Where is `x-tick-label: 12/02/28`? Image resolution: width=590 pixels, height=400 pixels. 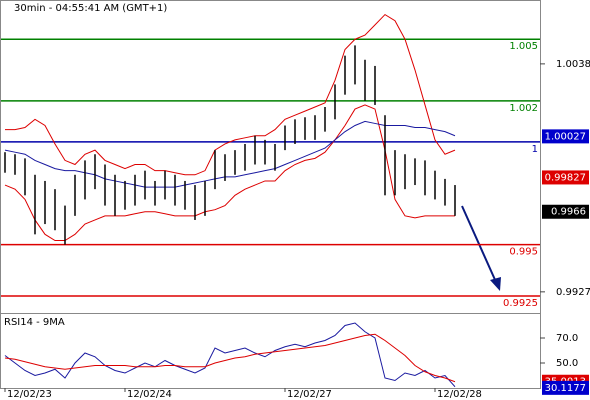 x-tick-label: 12/02/28 is located at coordinates (459, 394).